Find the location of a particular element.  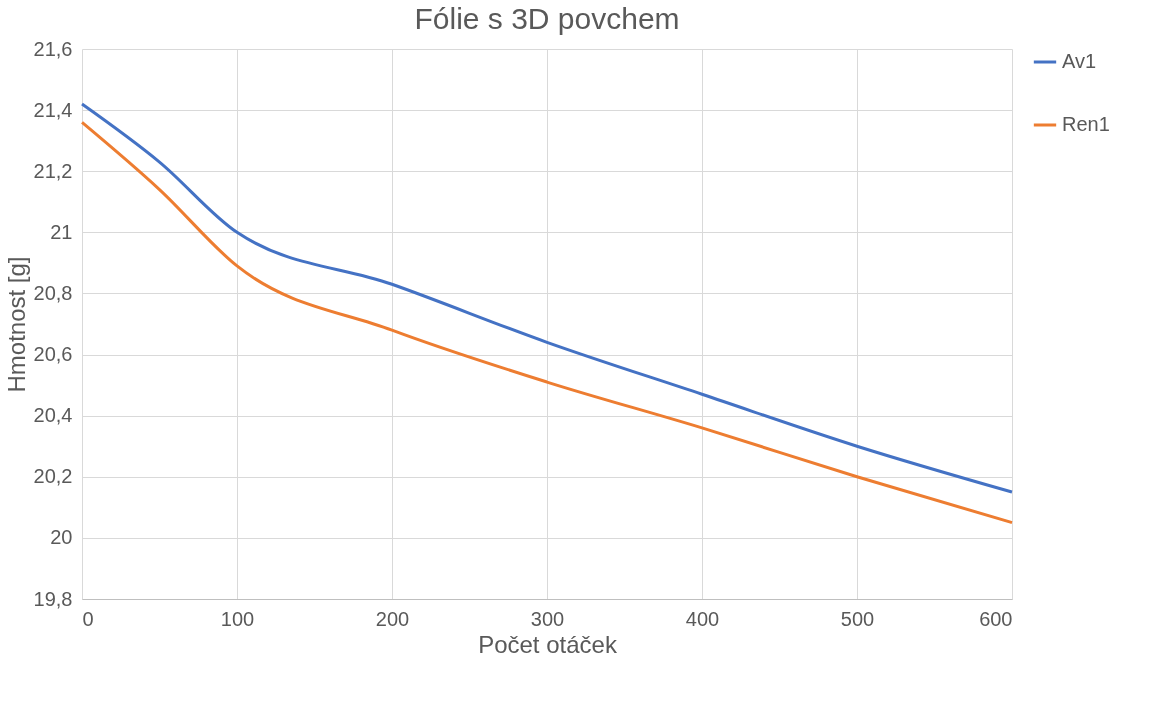

legend-label: Av1 is located at coordinates (1079, 61).